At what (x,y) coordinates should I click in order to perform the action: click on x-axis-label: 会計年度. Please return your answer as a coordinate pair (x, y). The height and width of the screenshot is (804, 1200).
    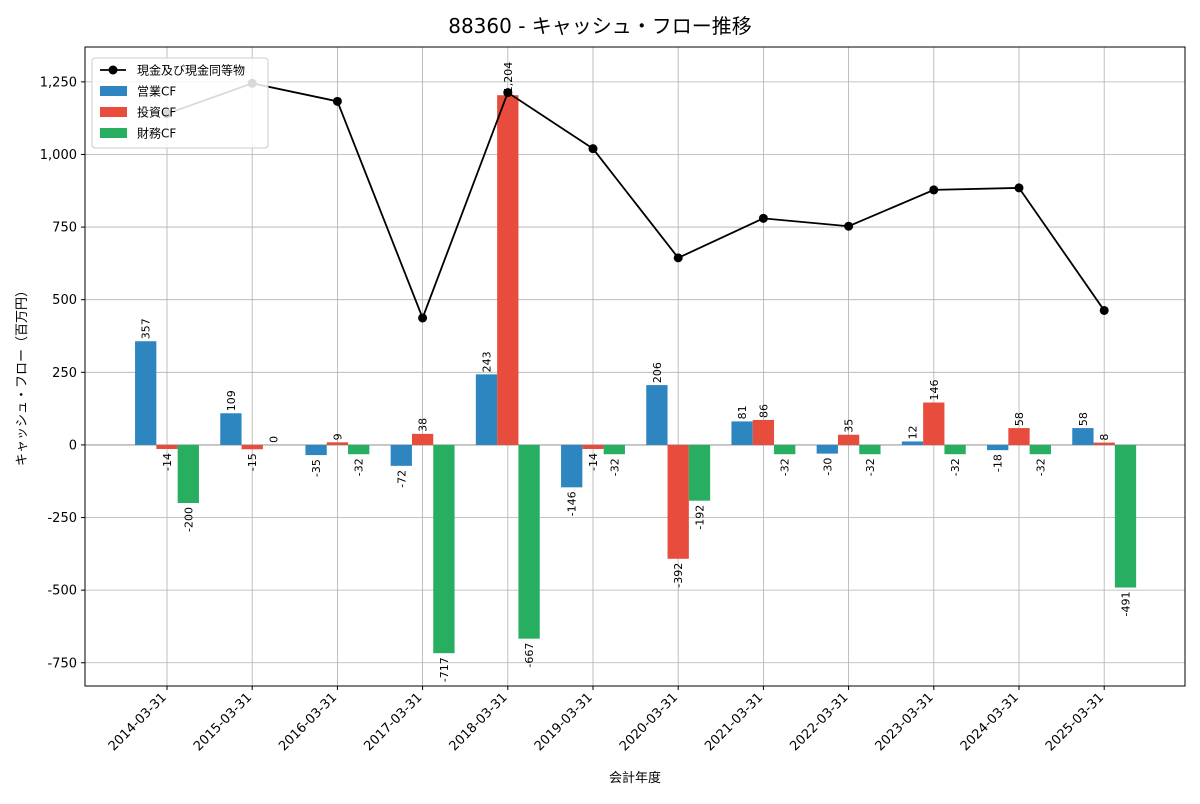
    Looking at the image, I should click on (635, 778).